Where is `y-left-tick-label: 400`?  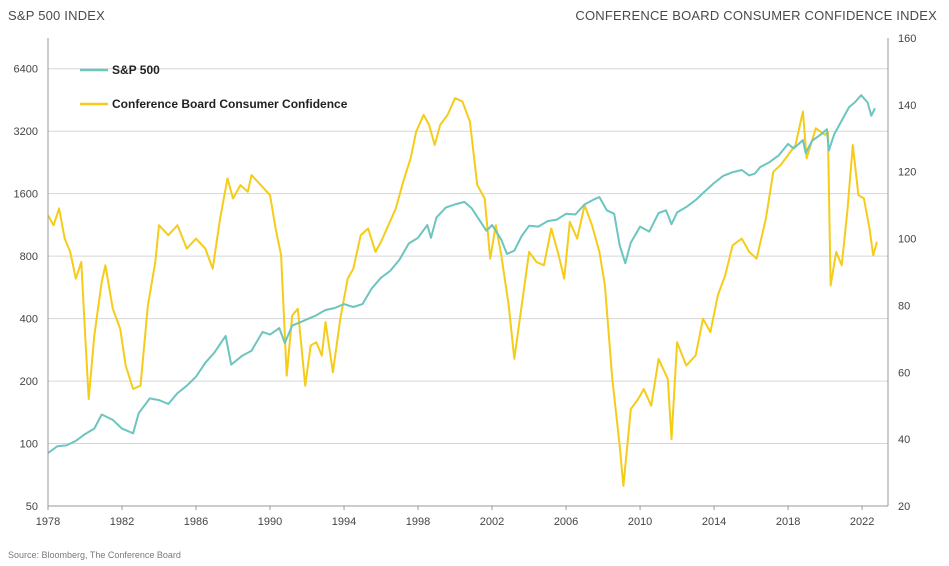
y-left-tick-label: 400 is located at coordinates (29, 320).